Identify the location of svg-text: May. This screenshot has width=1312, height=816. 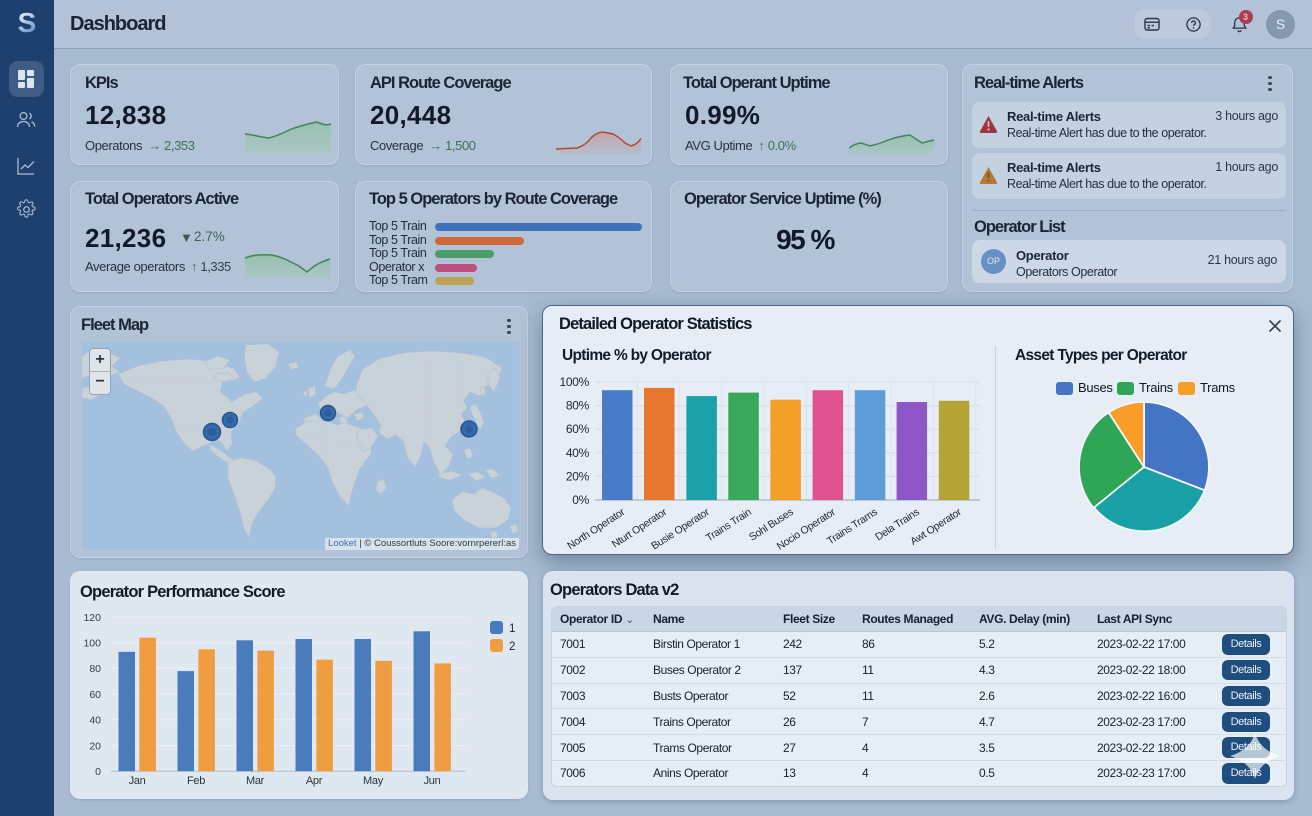
(373, 781).